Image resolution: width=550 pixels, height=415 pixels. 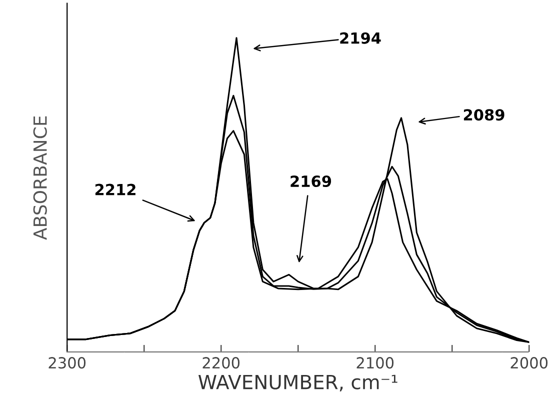 What do you see at coordinates (67, 363) in the screenshot?
I see `x-tick-label: 2300` at bounding box center [67, 363].